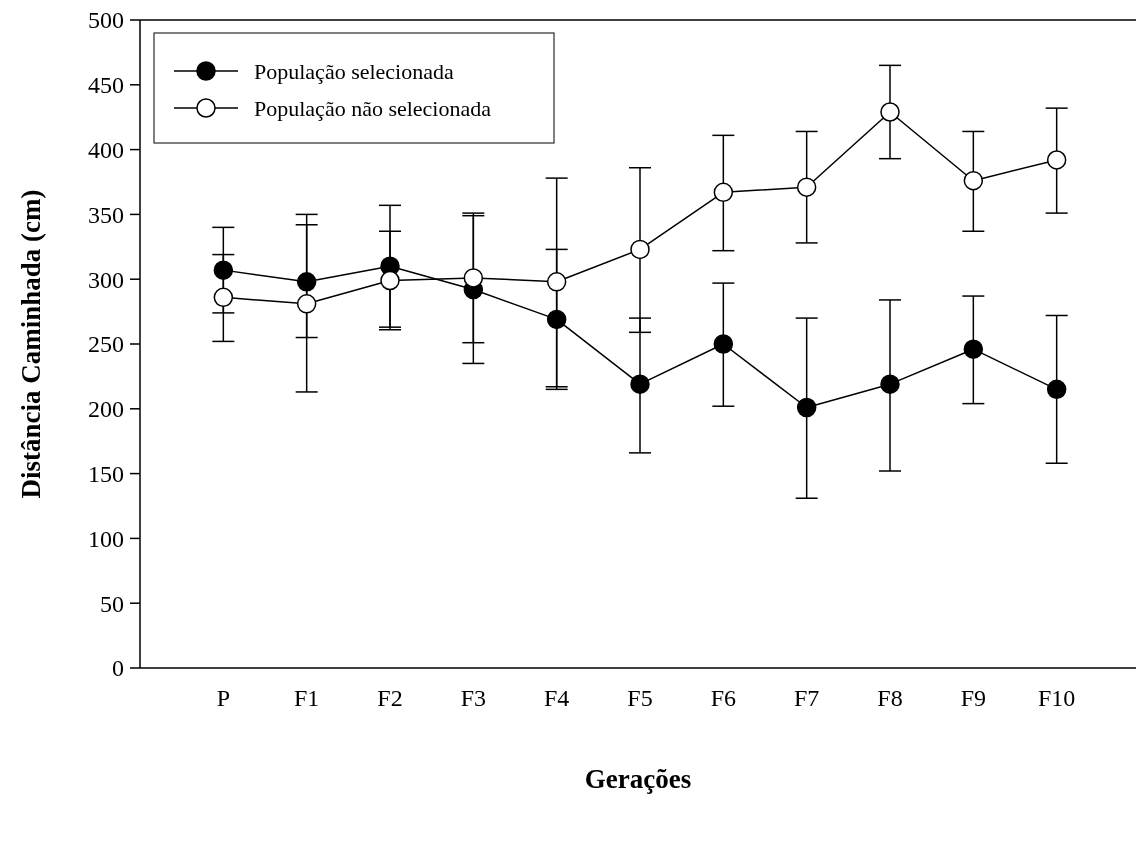 The image size is (1144, 851). I want to click on y-axis-title: Distância Caminhada (cm), so click(31, 344).